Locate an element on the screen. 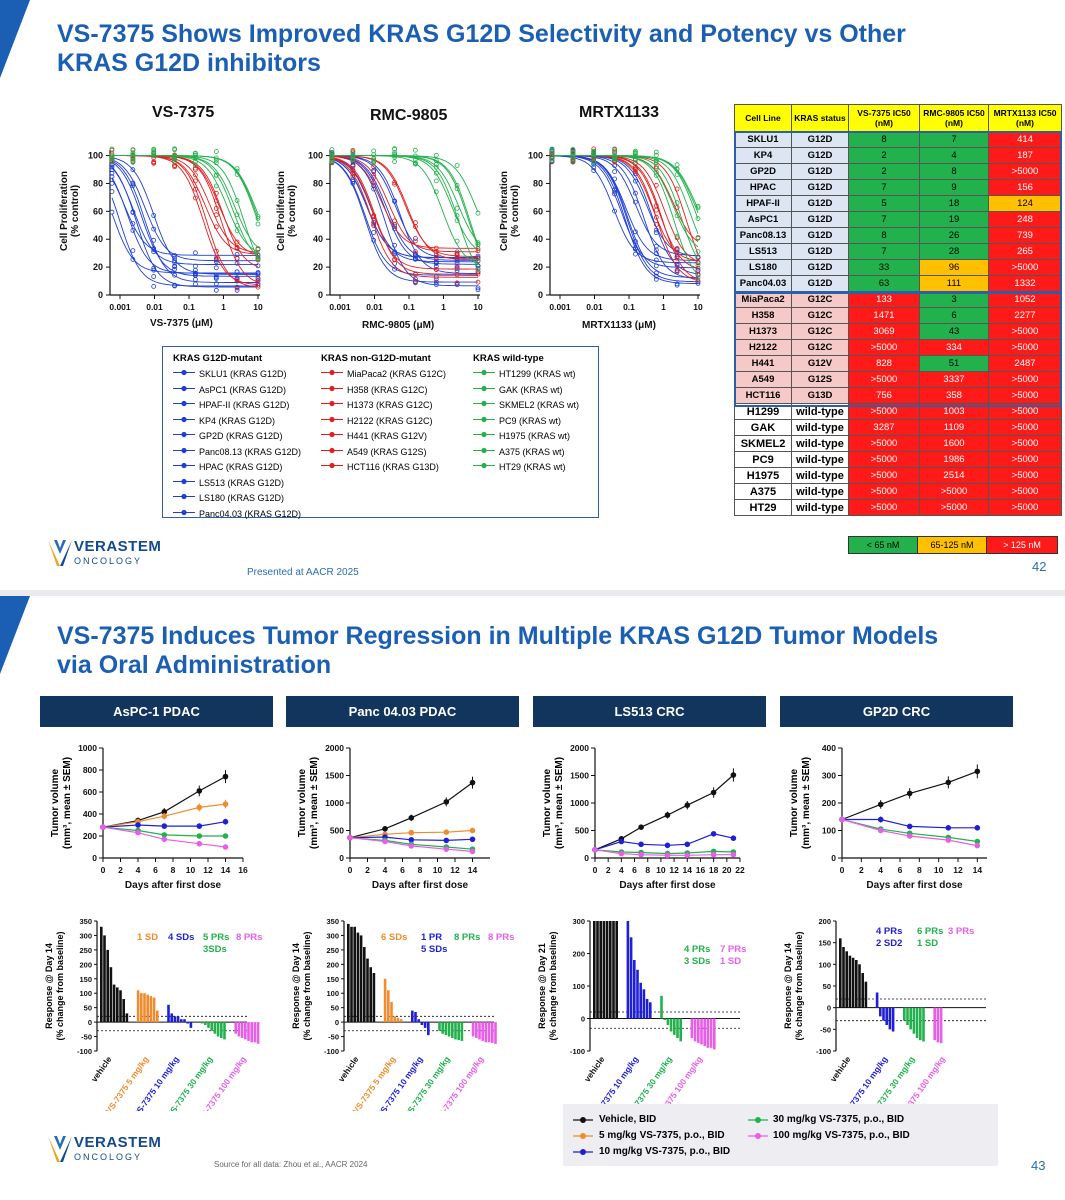  ic50-value: 1052 is located at coordinates (1025, 299).